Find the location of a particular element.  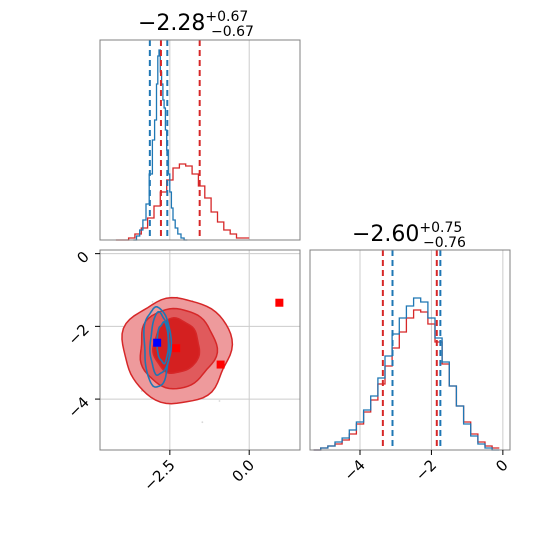

frame-hist1 is located at coordinates (200, 140).